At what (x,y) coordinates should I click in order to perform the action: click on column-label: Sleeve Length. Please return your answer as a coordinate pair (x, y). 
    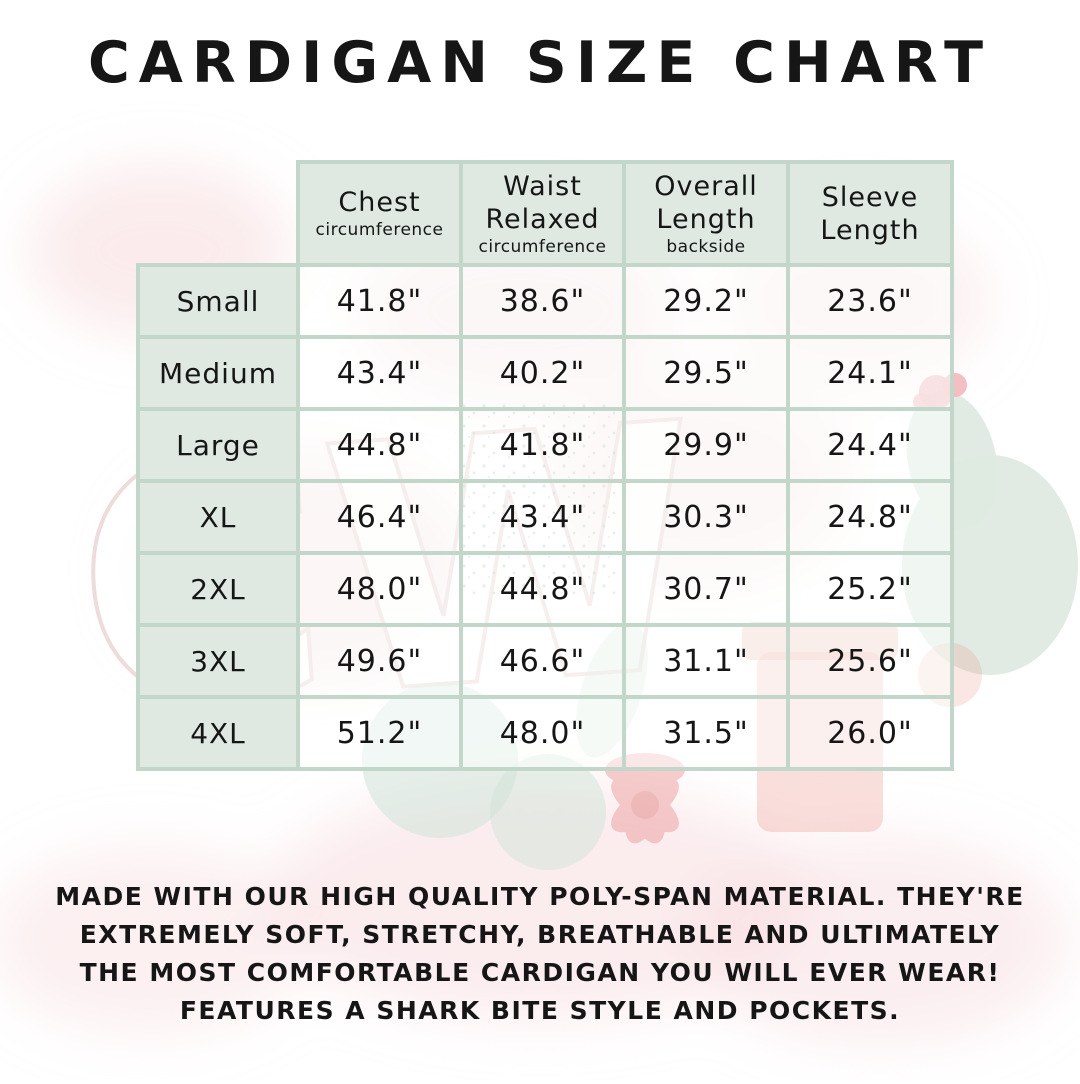
    Looking at the image, I should click on (870, 213).